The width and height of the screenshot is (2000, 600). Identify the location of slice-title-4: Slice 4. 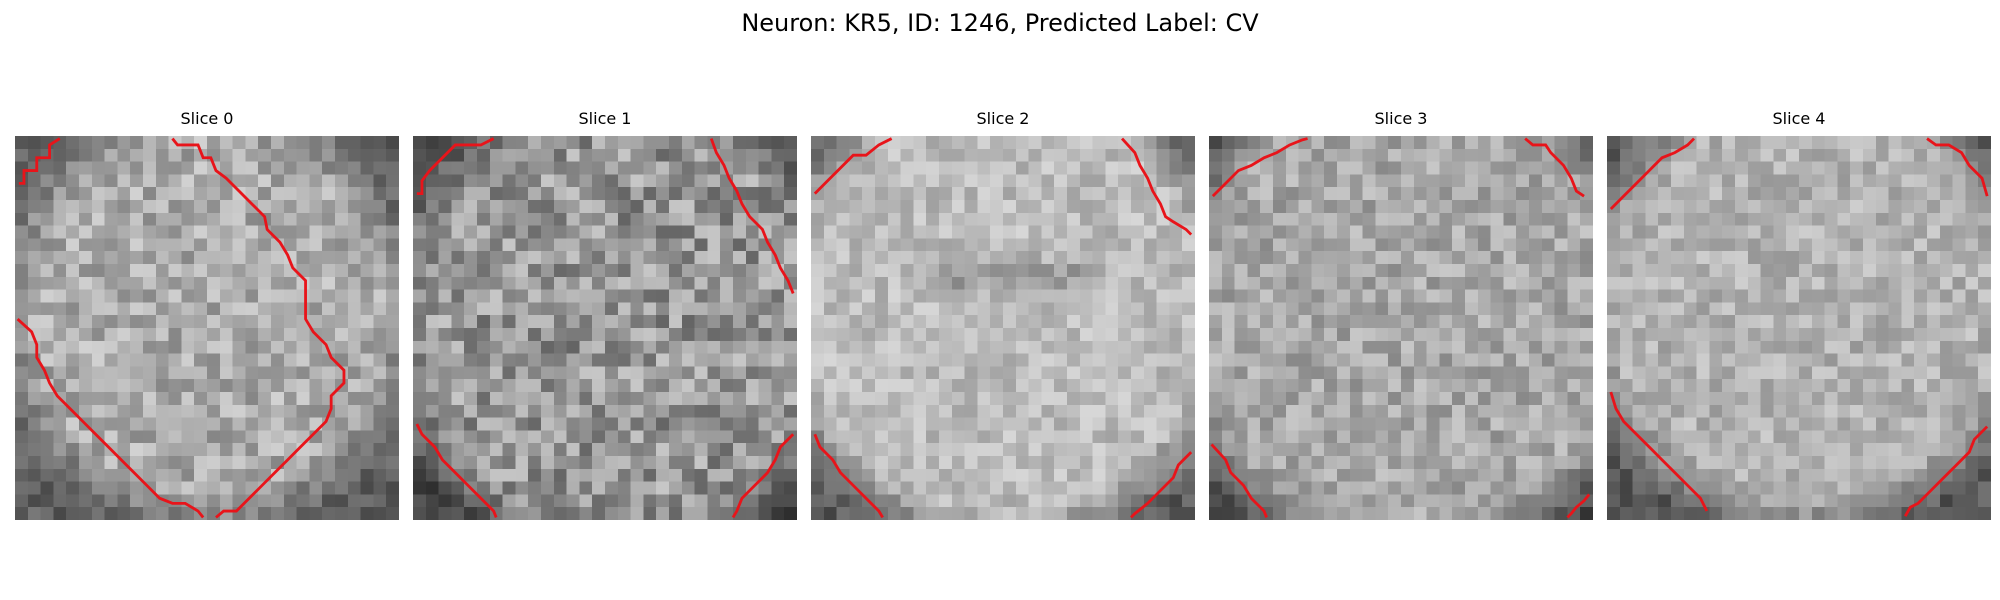
(1799, 118).